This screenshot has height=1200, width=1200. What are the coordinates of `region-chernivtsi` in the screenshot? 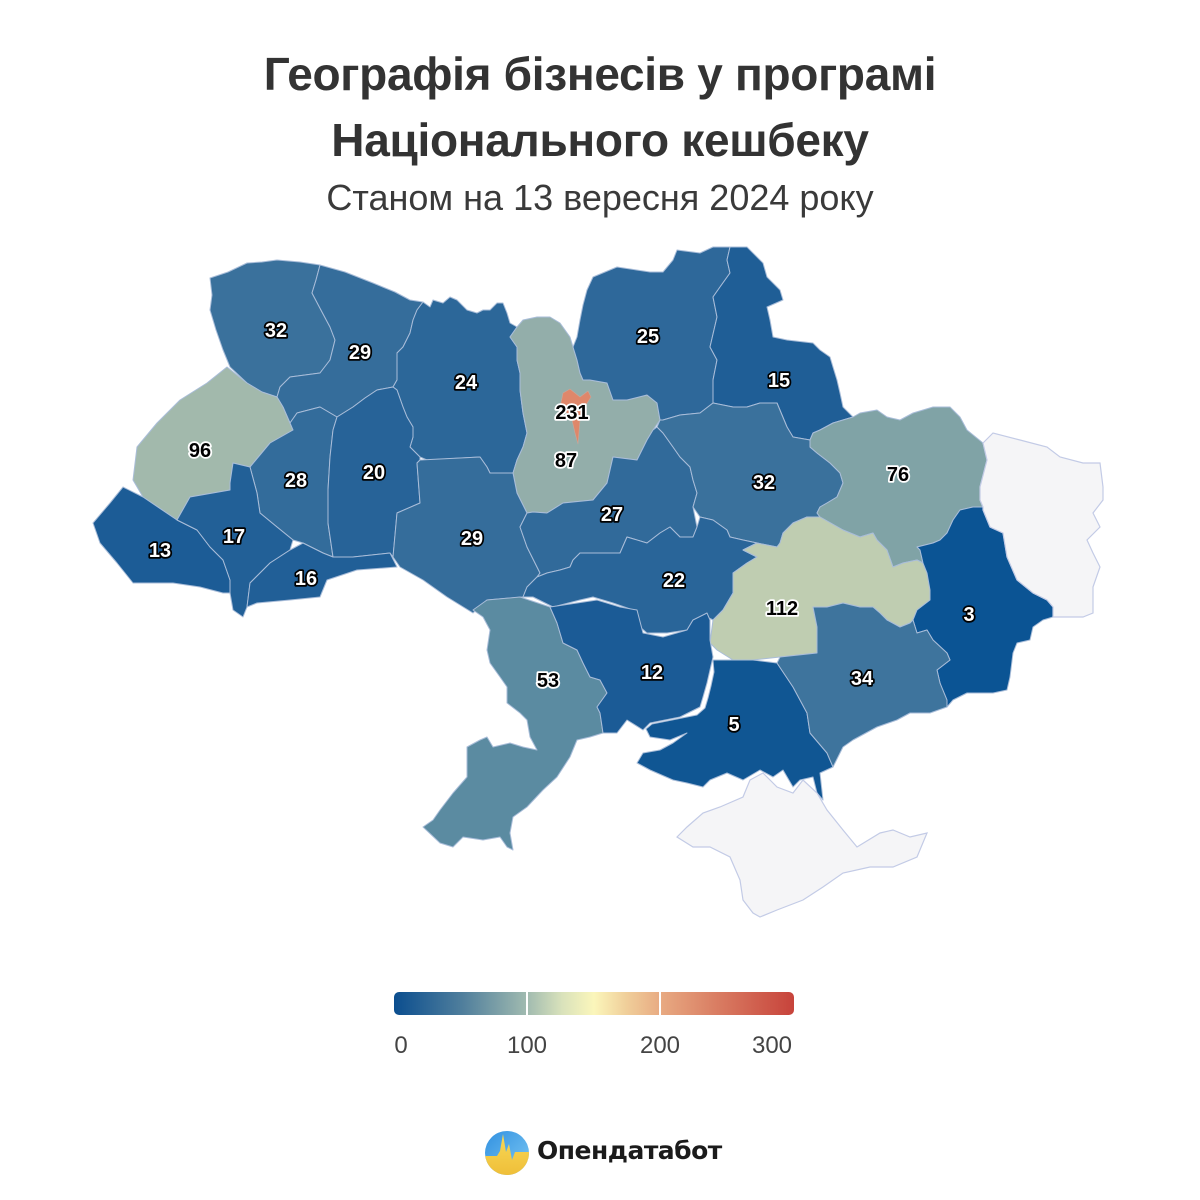 It's located at (322, 575).